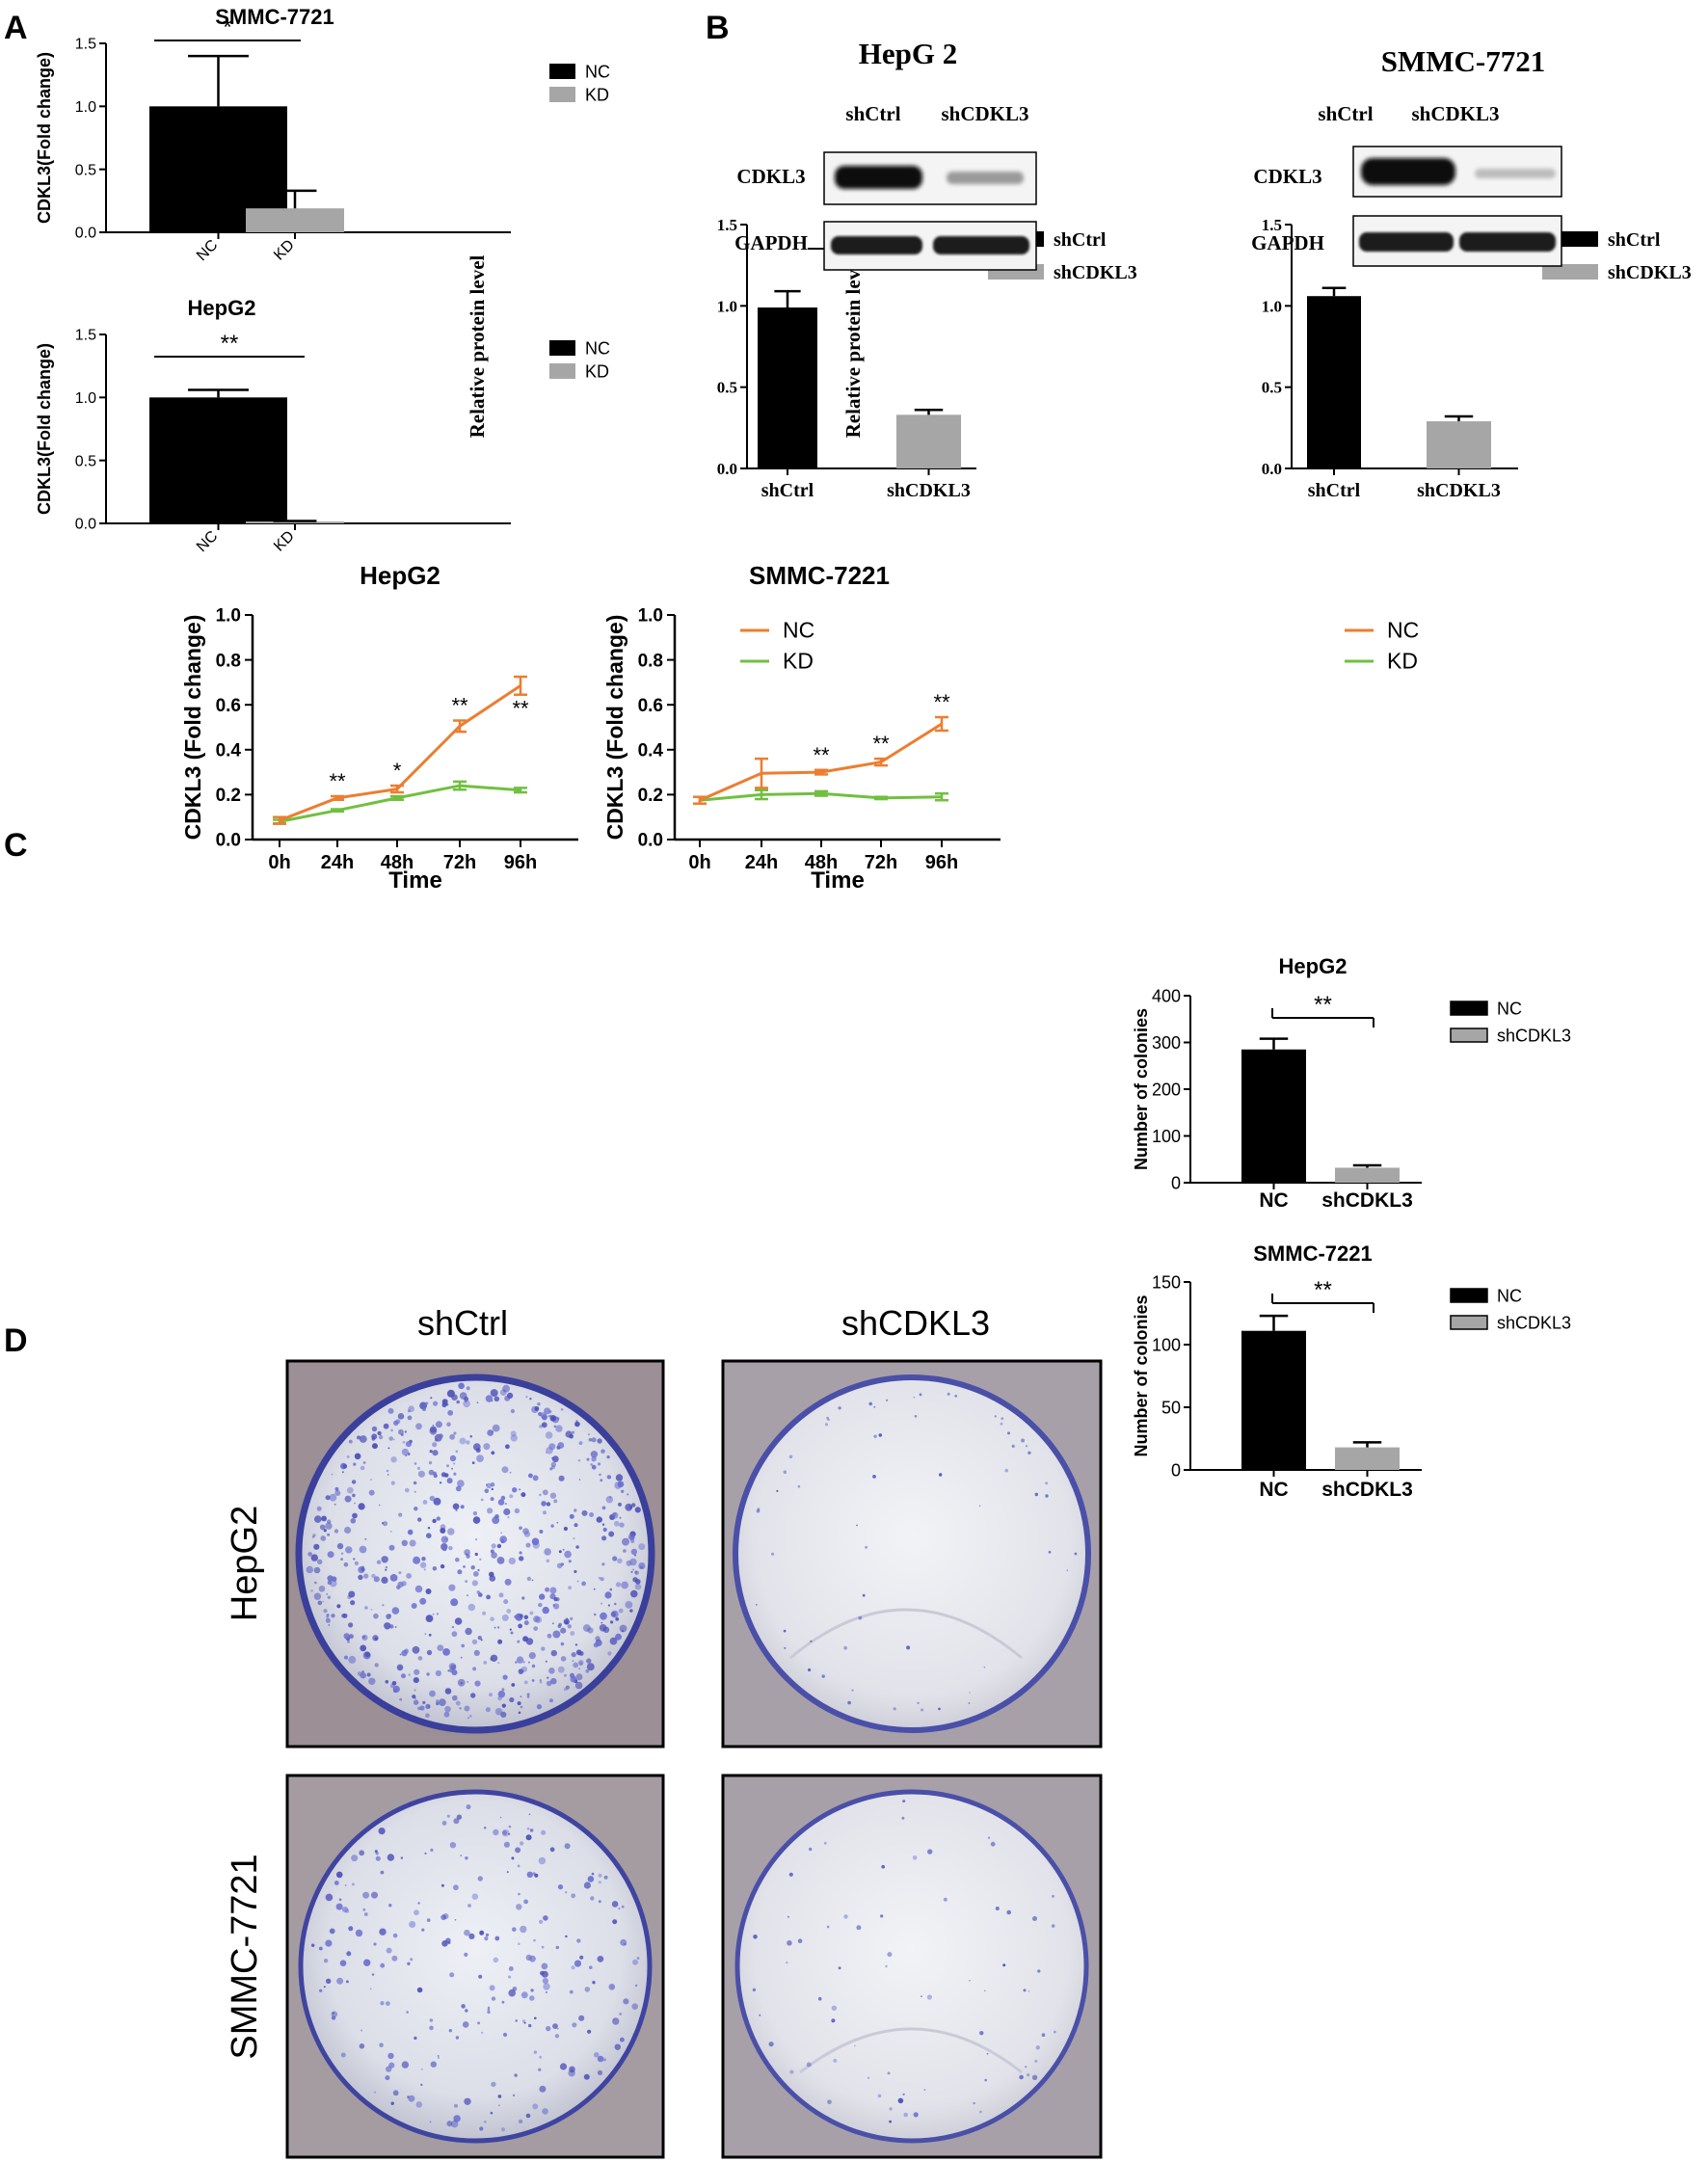 The height and width of the screenshot is (2162, 1708). Describe the element at coordinates (284, 250) in the screenshot. I see `x-tick-label: KD` at that location.